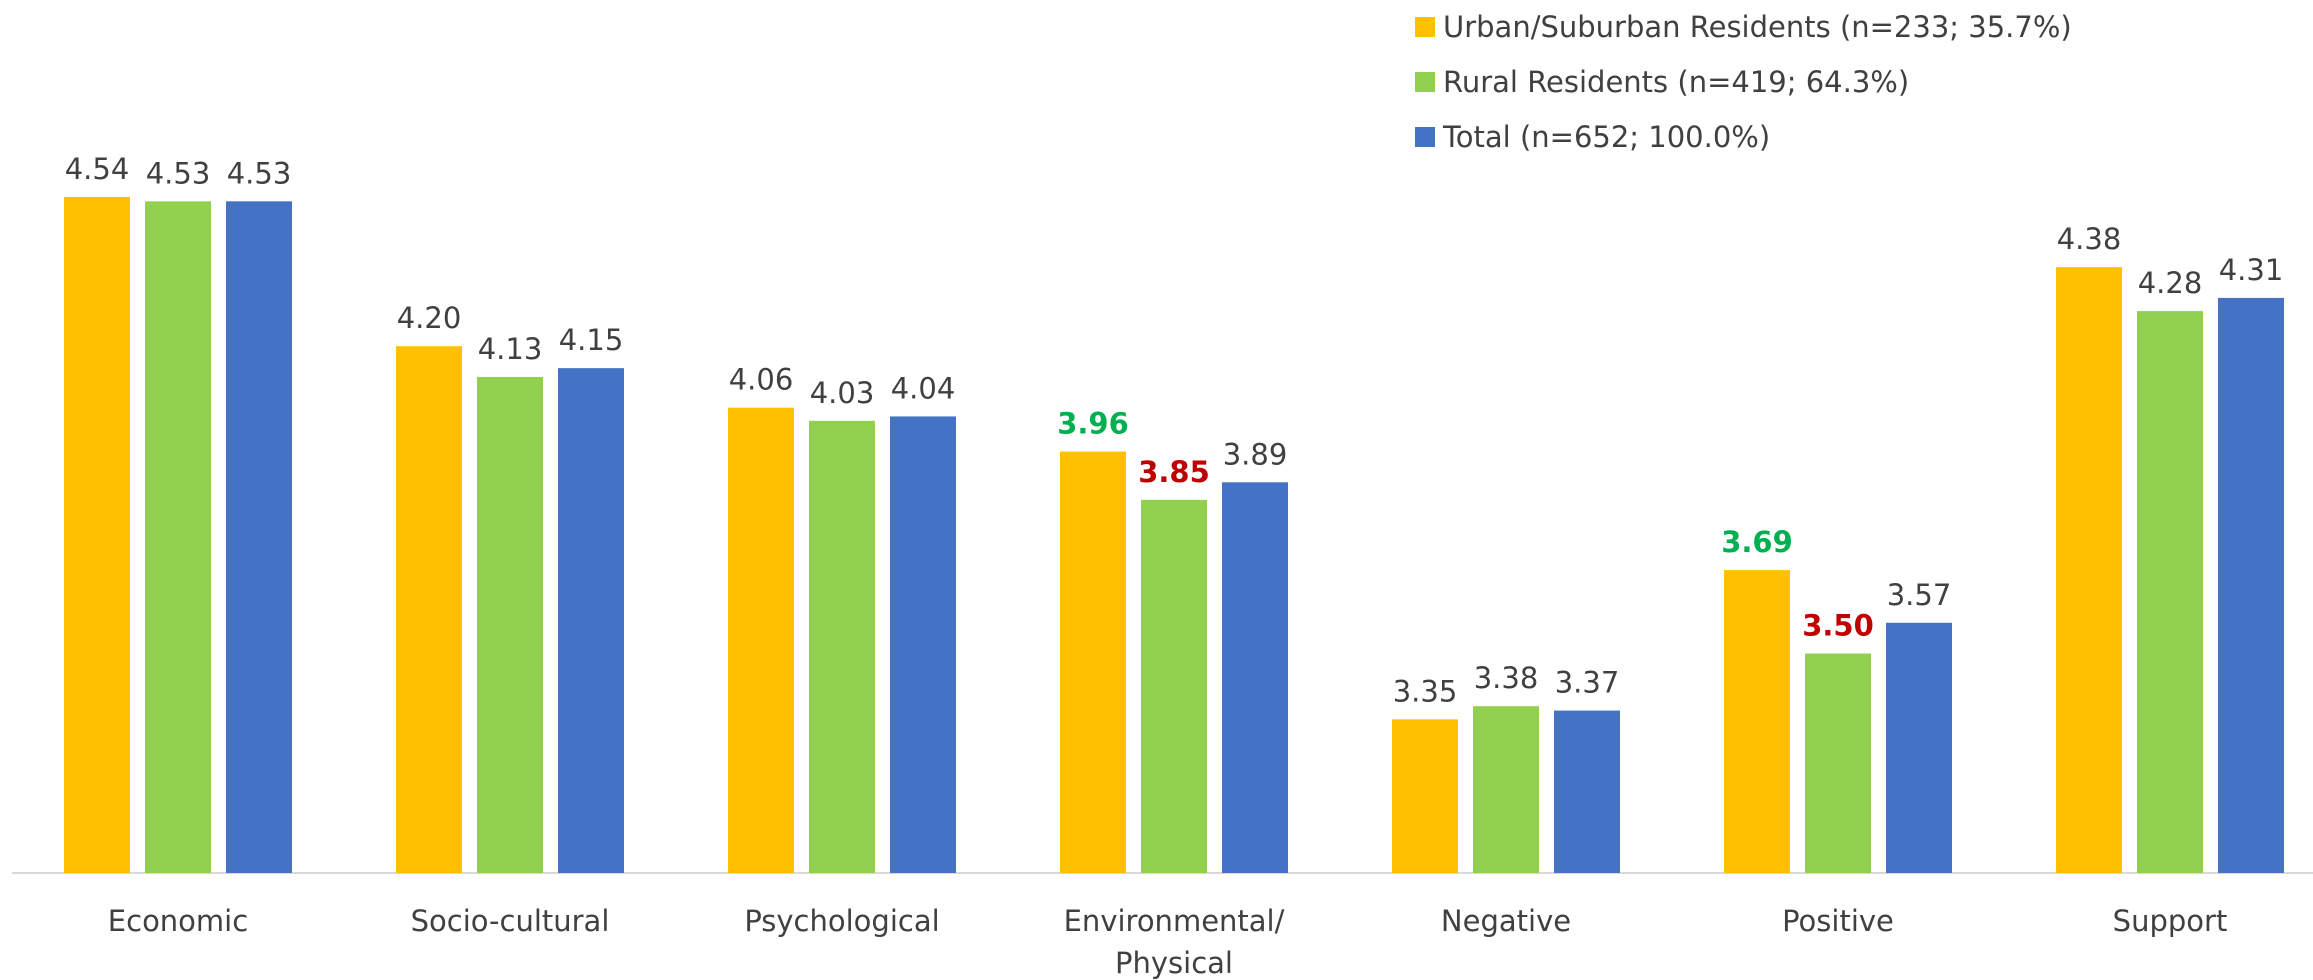 The width and height of the screenshot is (2313, 980). Describe the element at coordinates (1838, 626) in the screenshot. I see `data-label: 3.50` at that location.